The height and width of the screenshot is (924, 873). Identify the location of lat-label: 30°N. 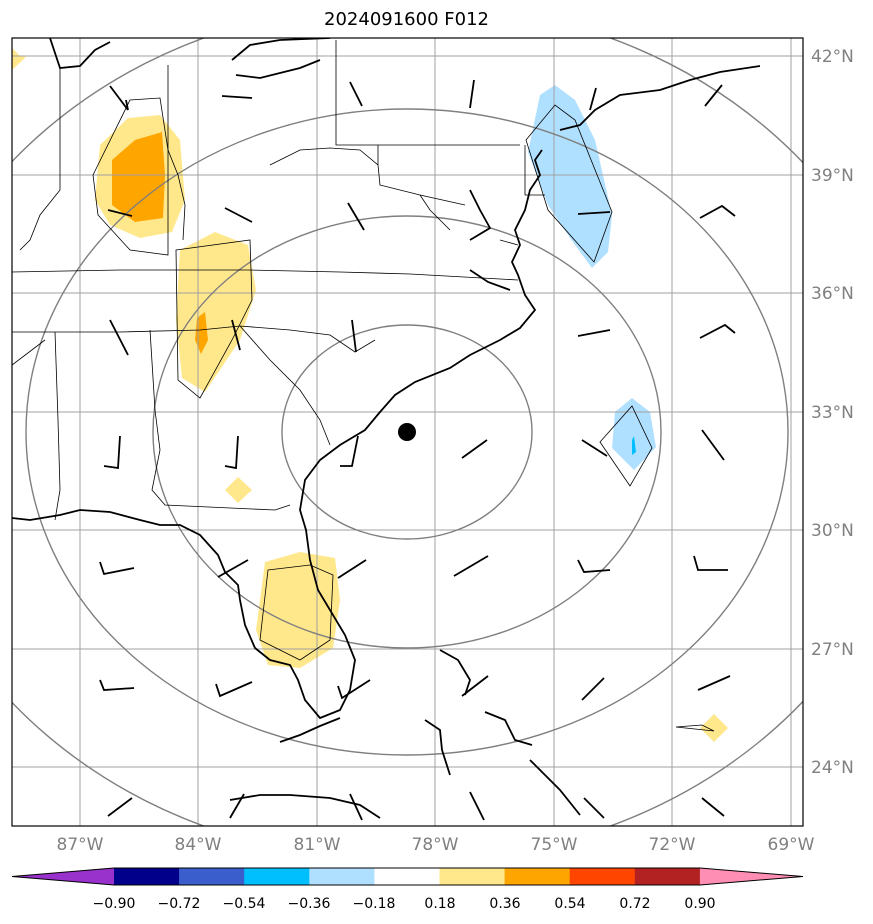
(832, 531).